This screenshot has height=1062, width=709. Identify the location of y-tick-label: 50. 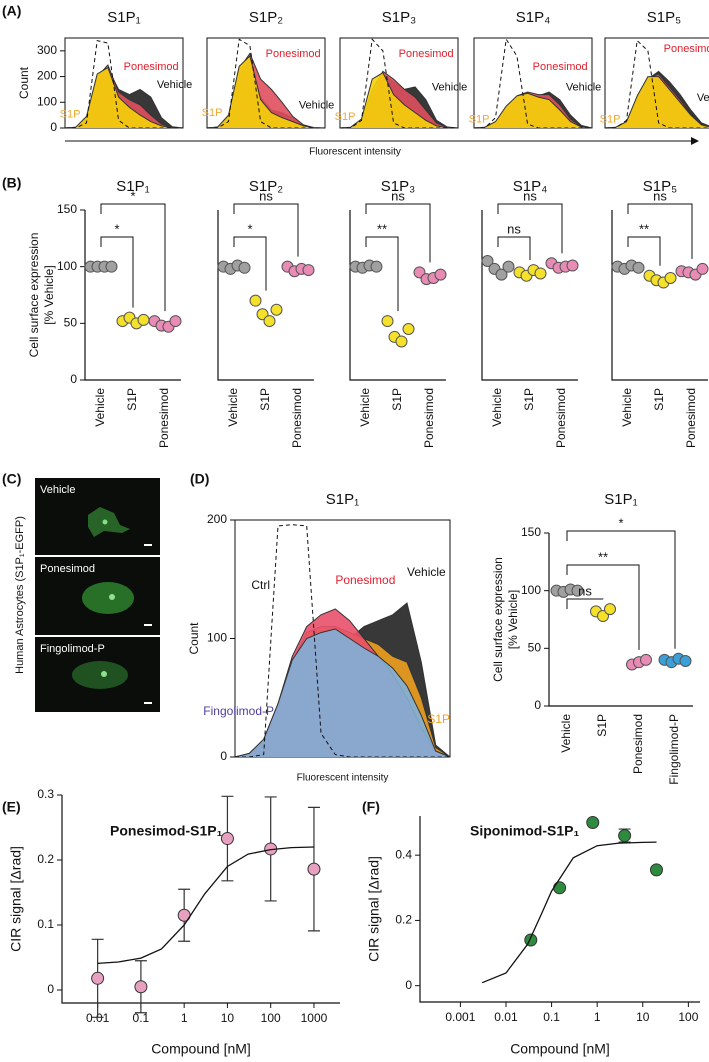
(535, 648).